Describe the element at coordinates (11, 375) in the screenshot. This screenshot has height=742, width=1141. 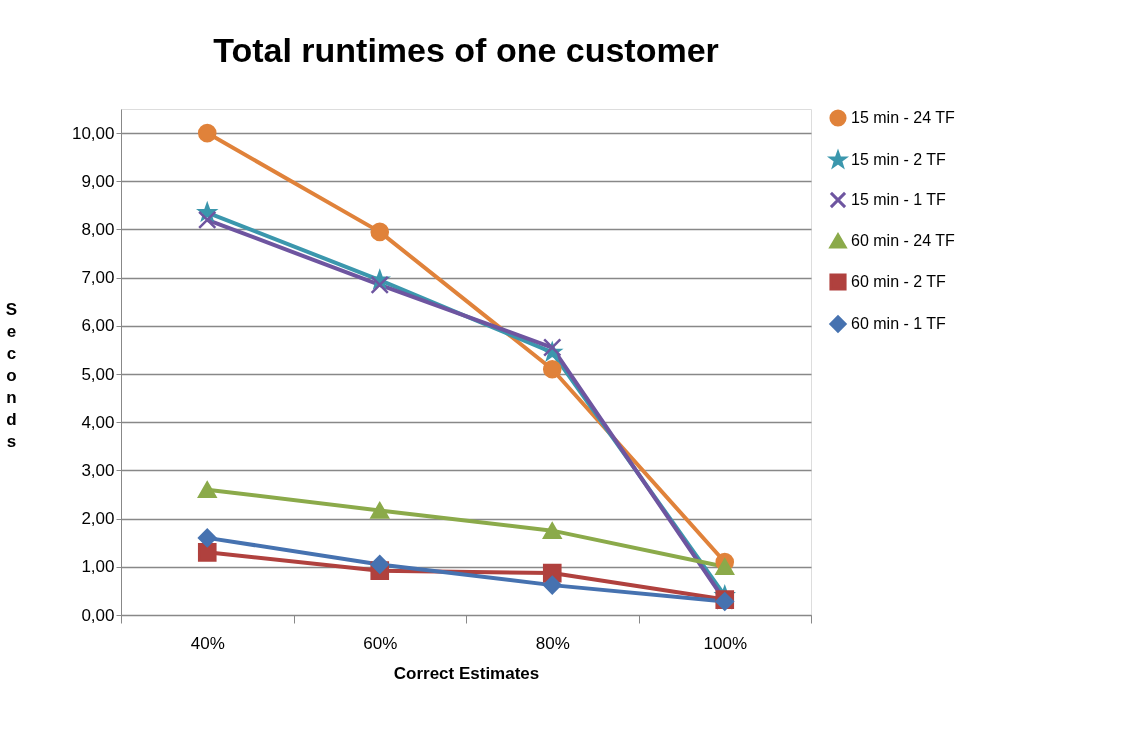
I see `y-axis-title: Seconds` at that location.